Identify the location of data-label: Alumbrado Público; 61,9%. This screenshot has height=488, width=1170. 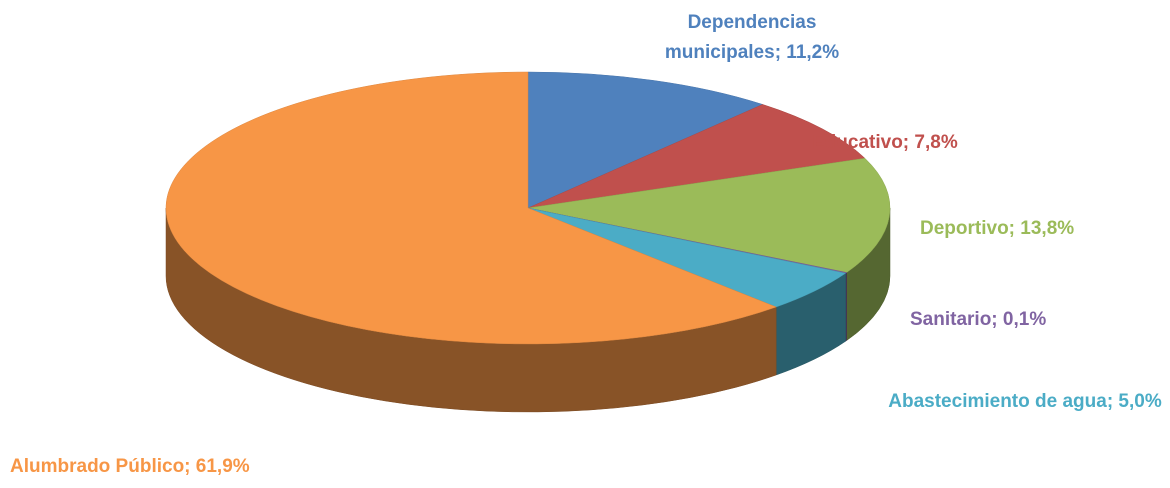
(130, 466).